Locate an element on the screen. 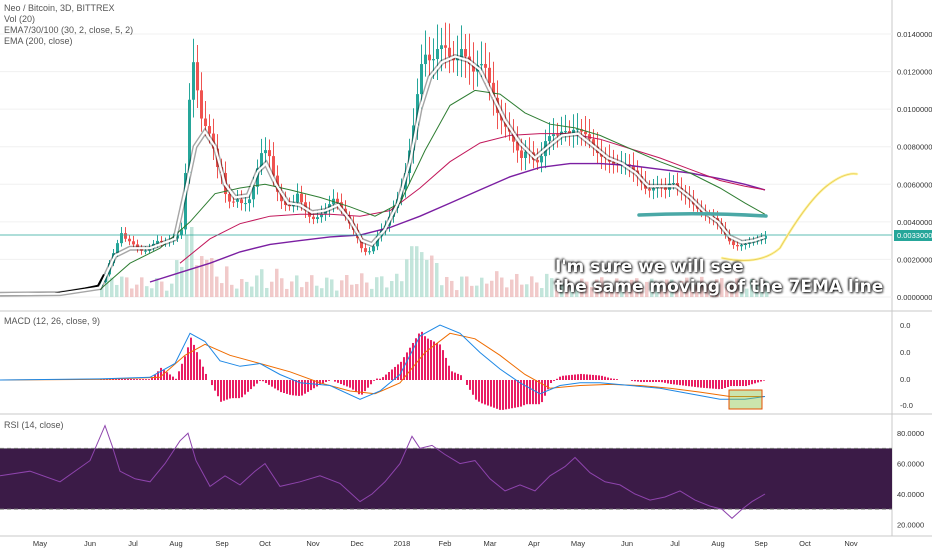 This screenshot has width=932, height=550. macd-histogram is located at coordinates (432, 370).